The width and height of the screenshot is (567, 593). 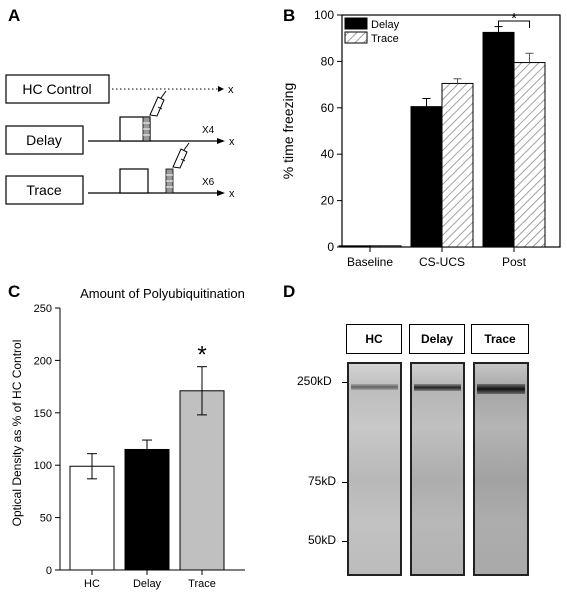 I want to click on x-tick-label: HC, so click(x=92, y=584).